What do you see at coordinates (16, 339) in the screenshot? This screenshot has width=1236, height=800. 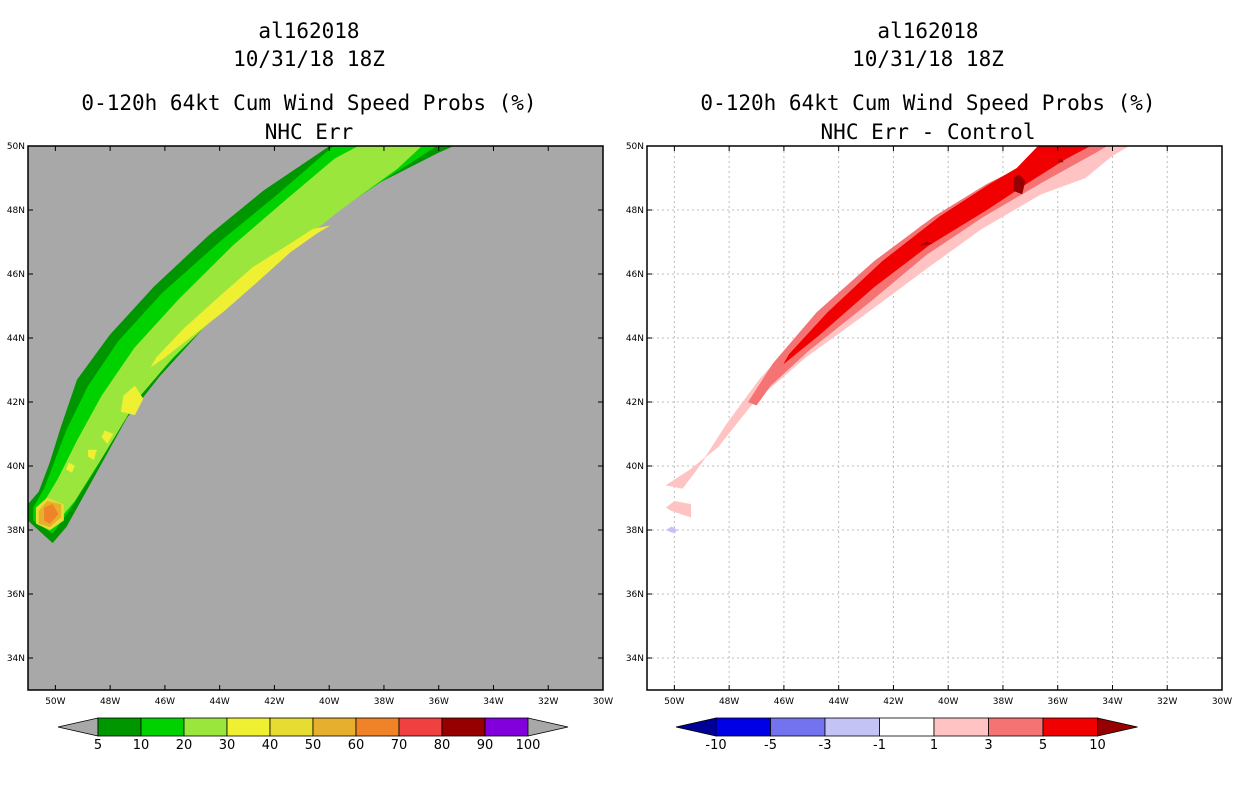 I see `y-tick-label: 44N` at bounding box center [16, 339].